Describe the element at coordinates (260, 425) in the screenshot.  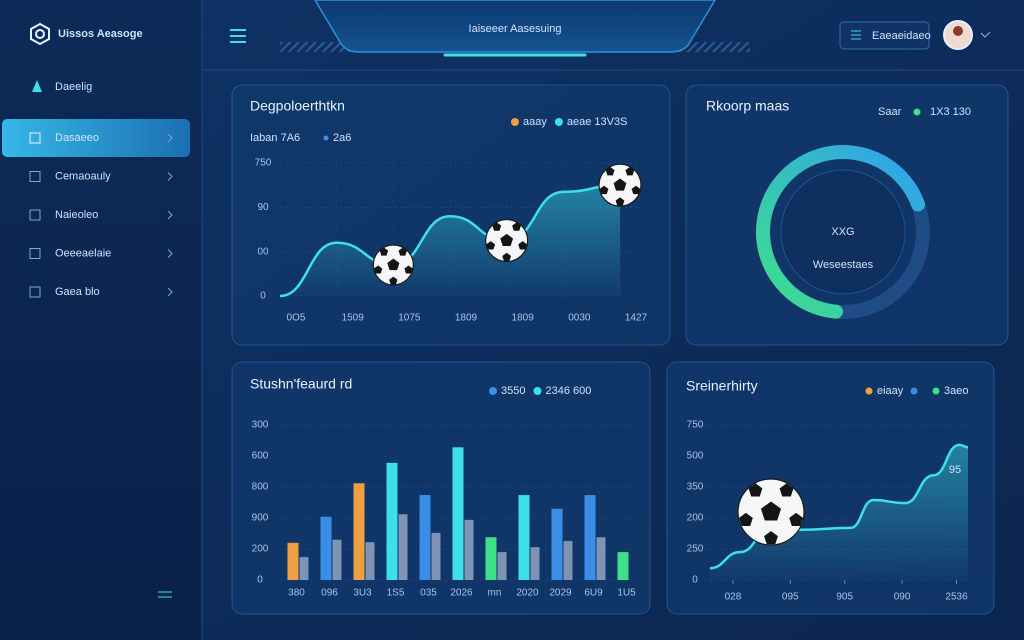
I see `y-tick-label: 300` at that location.